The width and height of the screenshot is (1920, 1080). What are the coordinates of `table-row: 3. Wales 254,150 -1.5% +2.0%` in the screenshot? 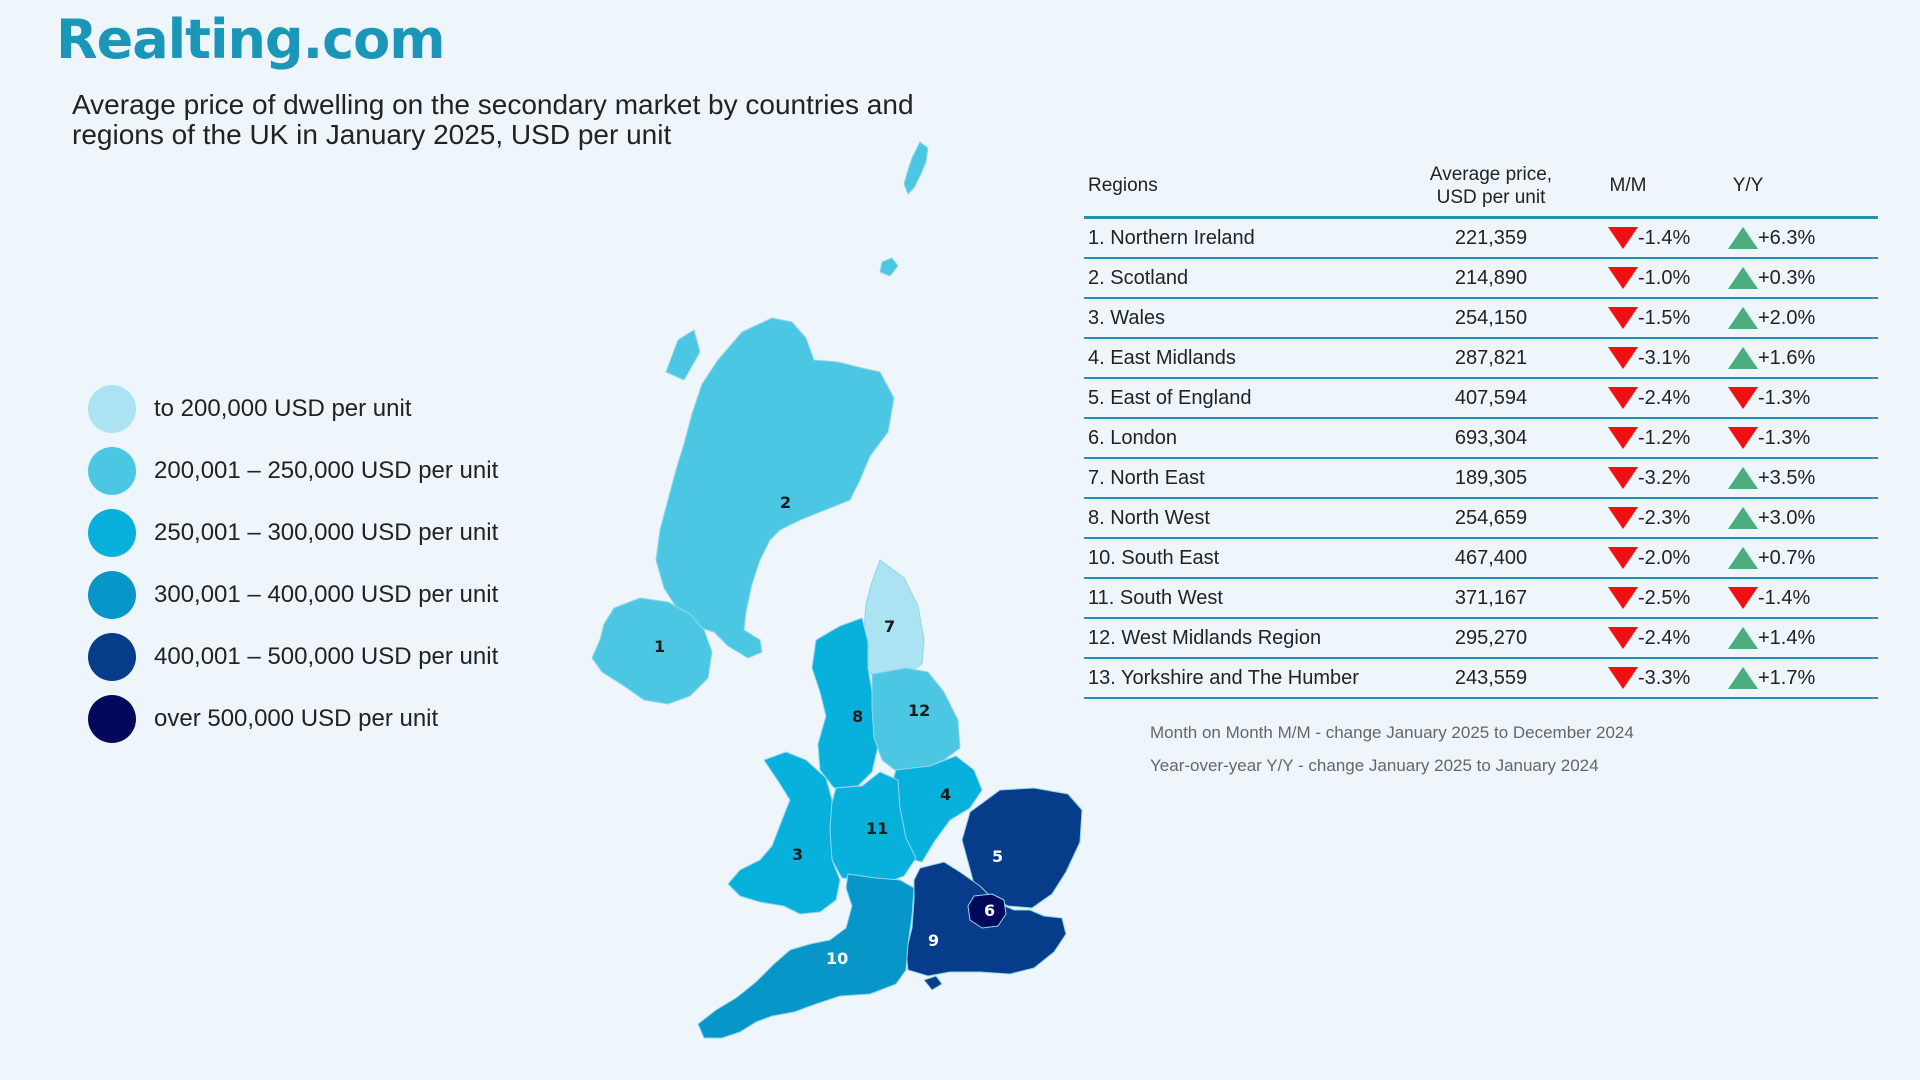 It's located at (1481, 319).